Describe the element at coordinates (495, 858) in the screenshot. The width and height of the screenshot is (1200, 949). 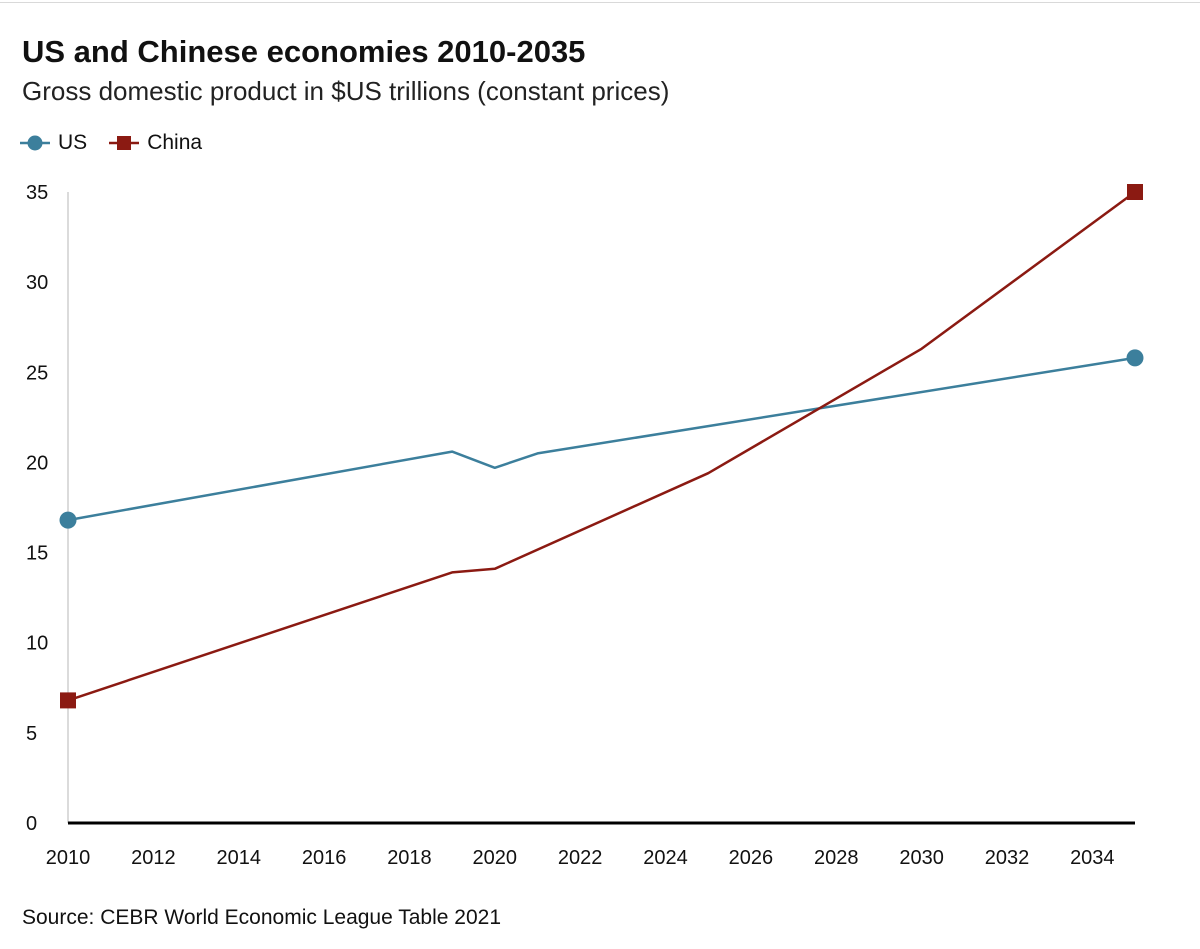
I see `x-tick-label: 2020` at that location.